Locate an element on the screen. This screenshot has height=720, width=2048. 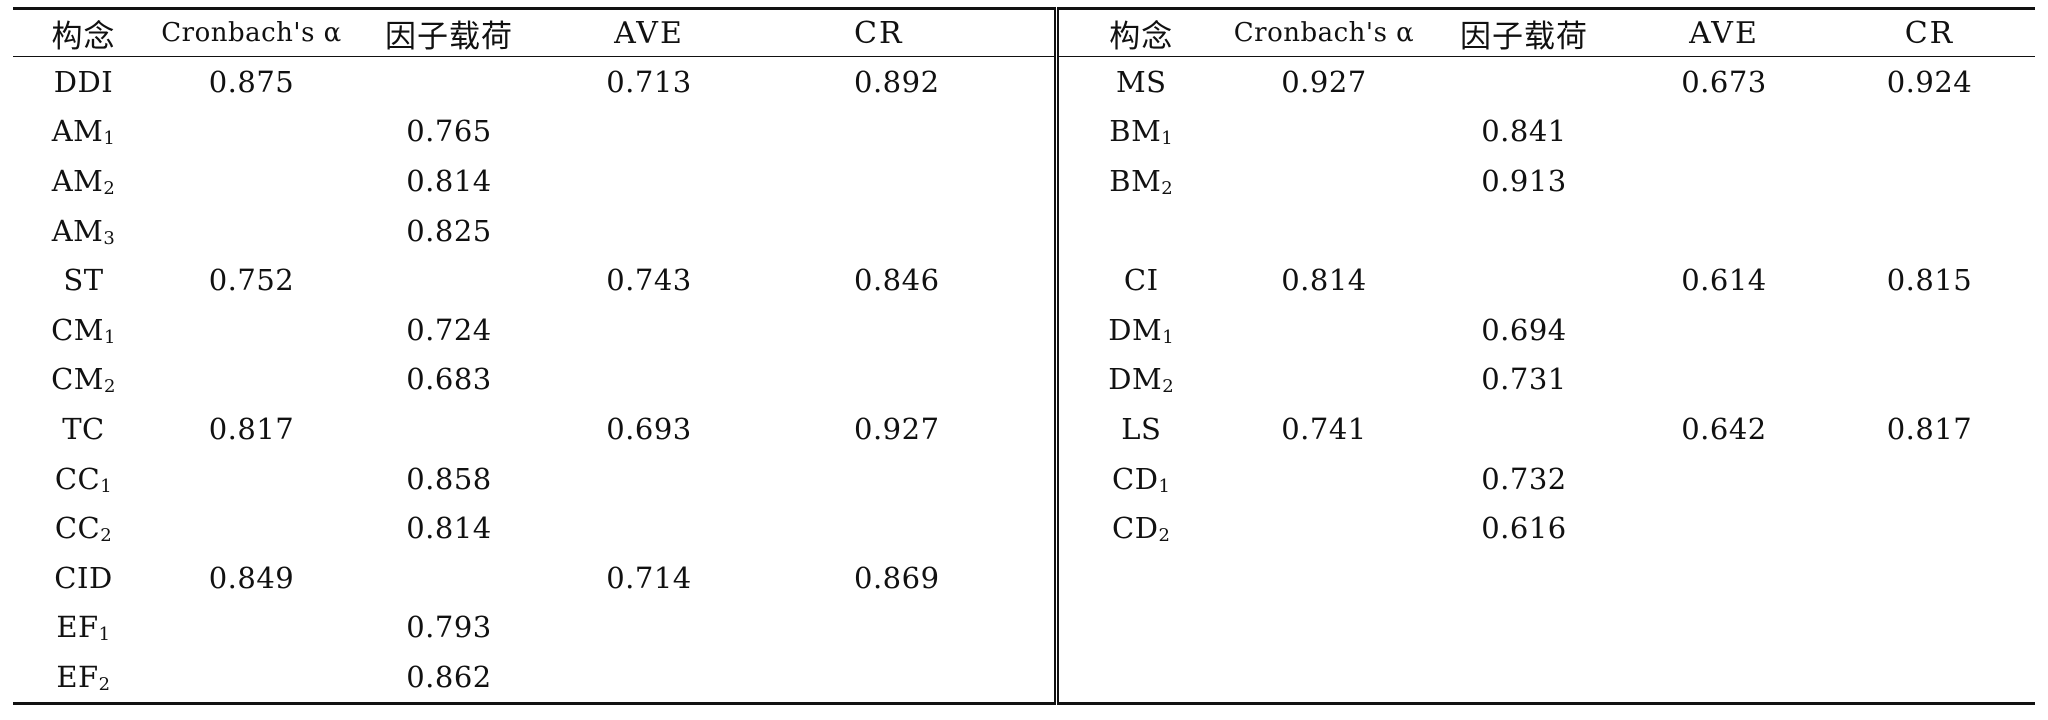
loading-cell-left: 0.765 is located at coordinates (449, 131).